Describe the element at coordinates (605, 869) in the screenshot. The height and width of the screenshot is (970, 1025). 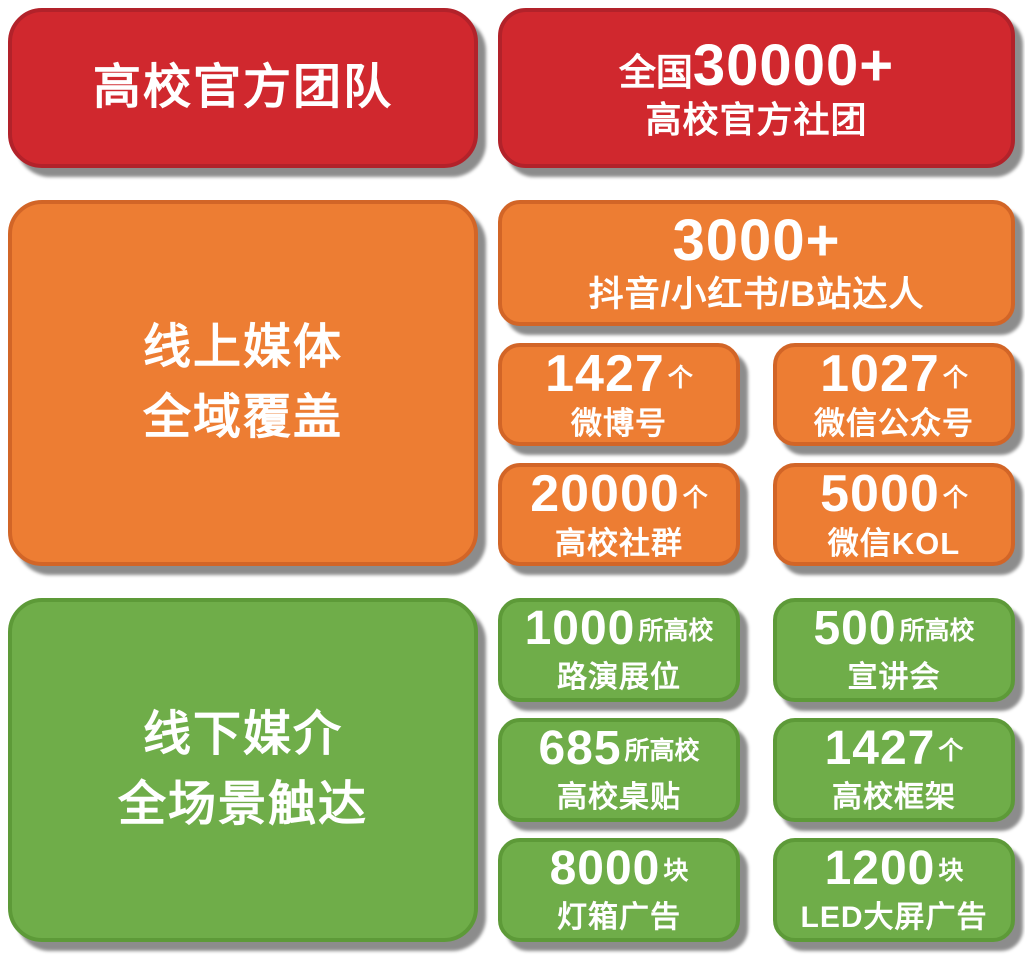
I see `stat-value: 8000` at that location.